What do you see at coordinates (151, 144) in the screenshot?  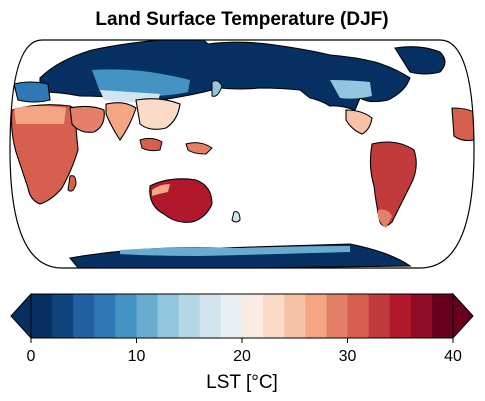 I see `land-indonesia` at bounding box center [151, 144].